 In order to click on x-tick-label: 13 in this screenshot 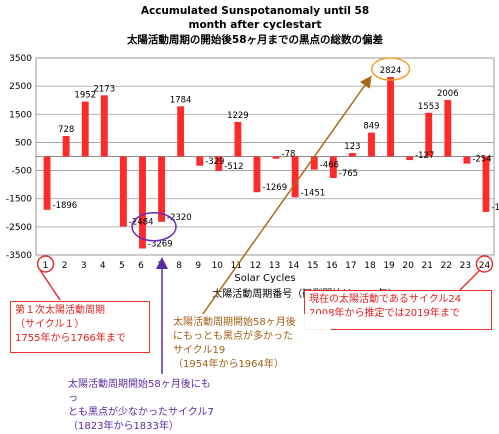, I will do `click(274, 266)`.